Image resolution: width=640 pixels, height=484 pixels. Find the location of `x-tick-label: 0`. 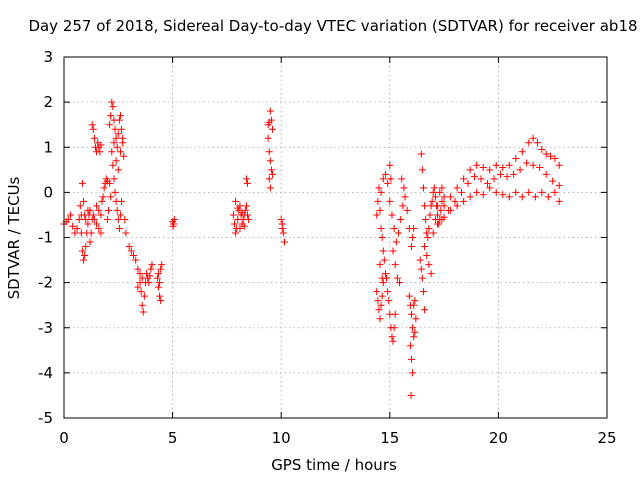

x-tick-label: 0 is located at coordinates (64, 438).